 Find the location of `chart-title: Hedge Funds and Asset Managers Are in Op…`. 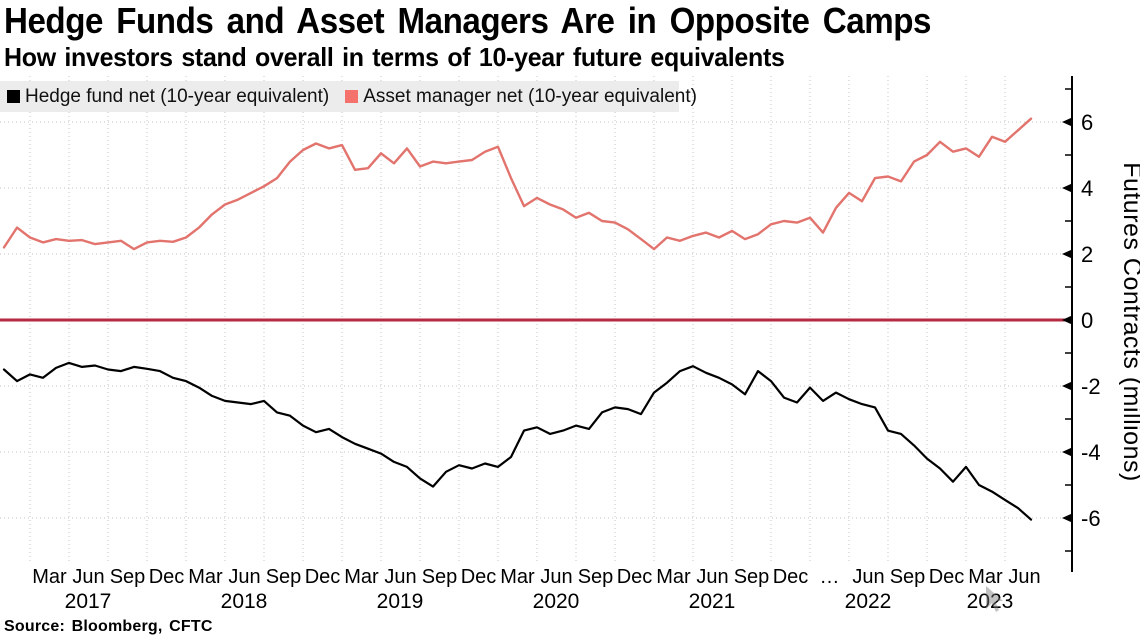

chart-title: Hedge Funds and Asset Managers Are in Op… is located at coordinates (467, 20).